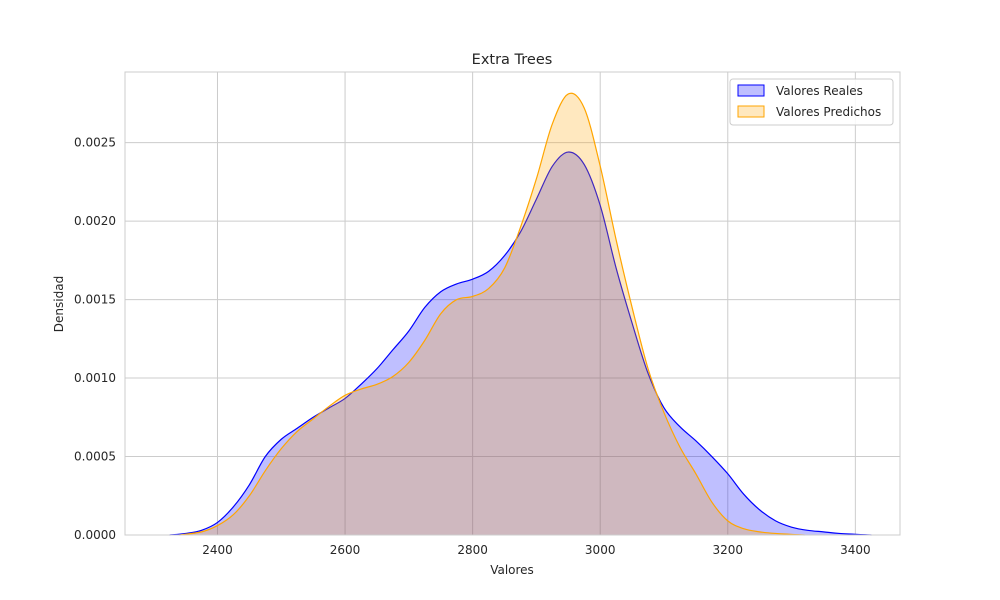 This screenshot has width=1000, height=600. Describe the element at coordinates (59, 304) in the screenshot. I see `y-axis-label: Densidad` at that location.